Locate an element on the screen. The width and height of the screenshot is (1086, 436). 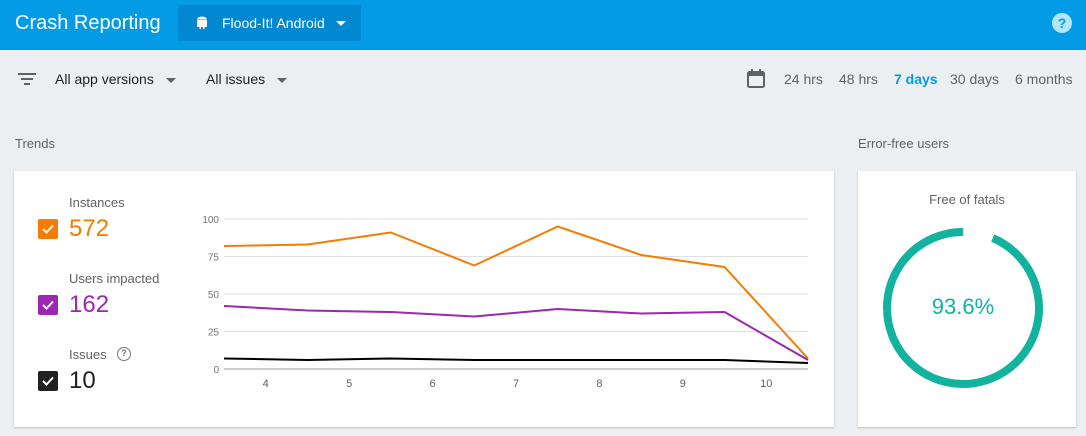
y-tick-label-100: 100 is located at coordinates (210, 220).